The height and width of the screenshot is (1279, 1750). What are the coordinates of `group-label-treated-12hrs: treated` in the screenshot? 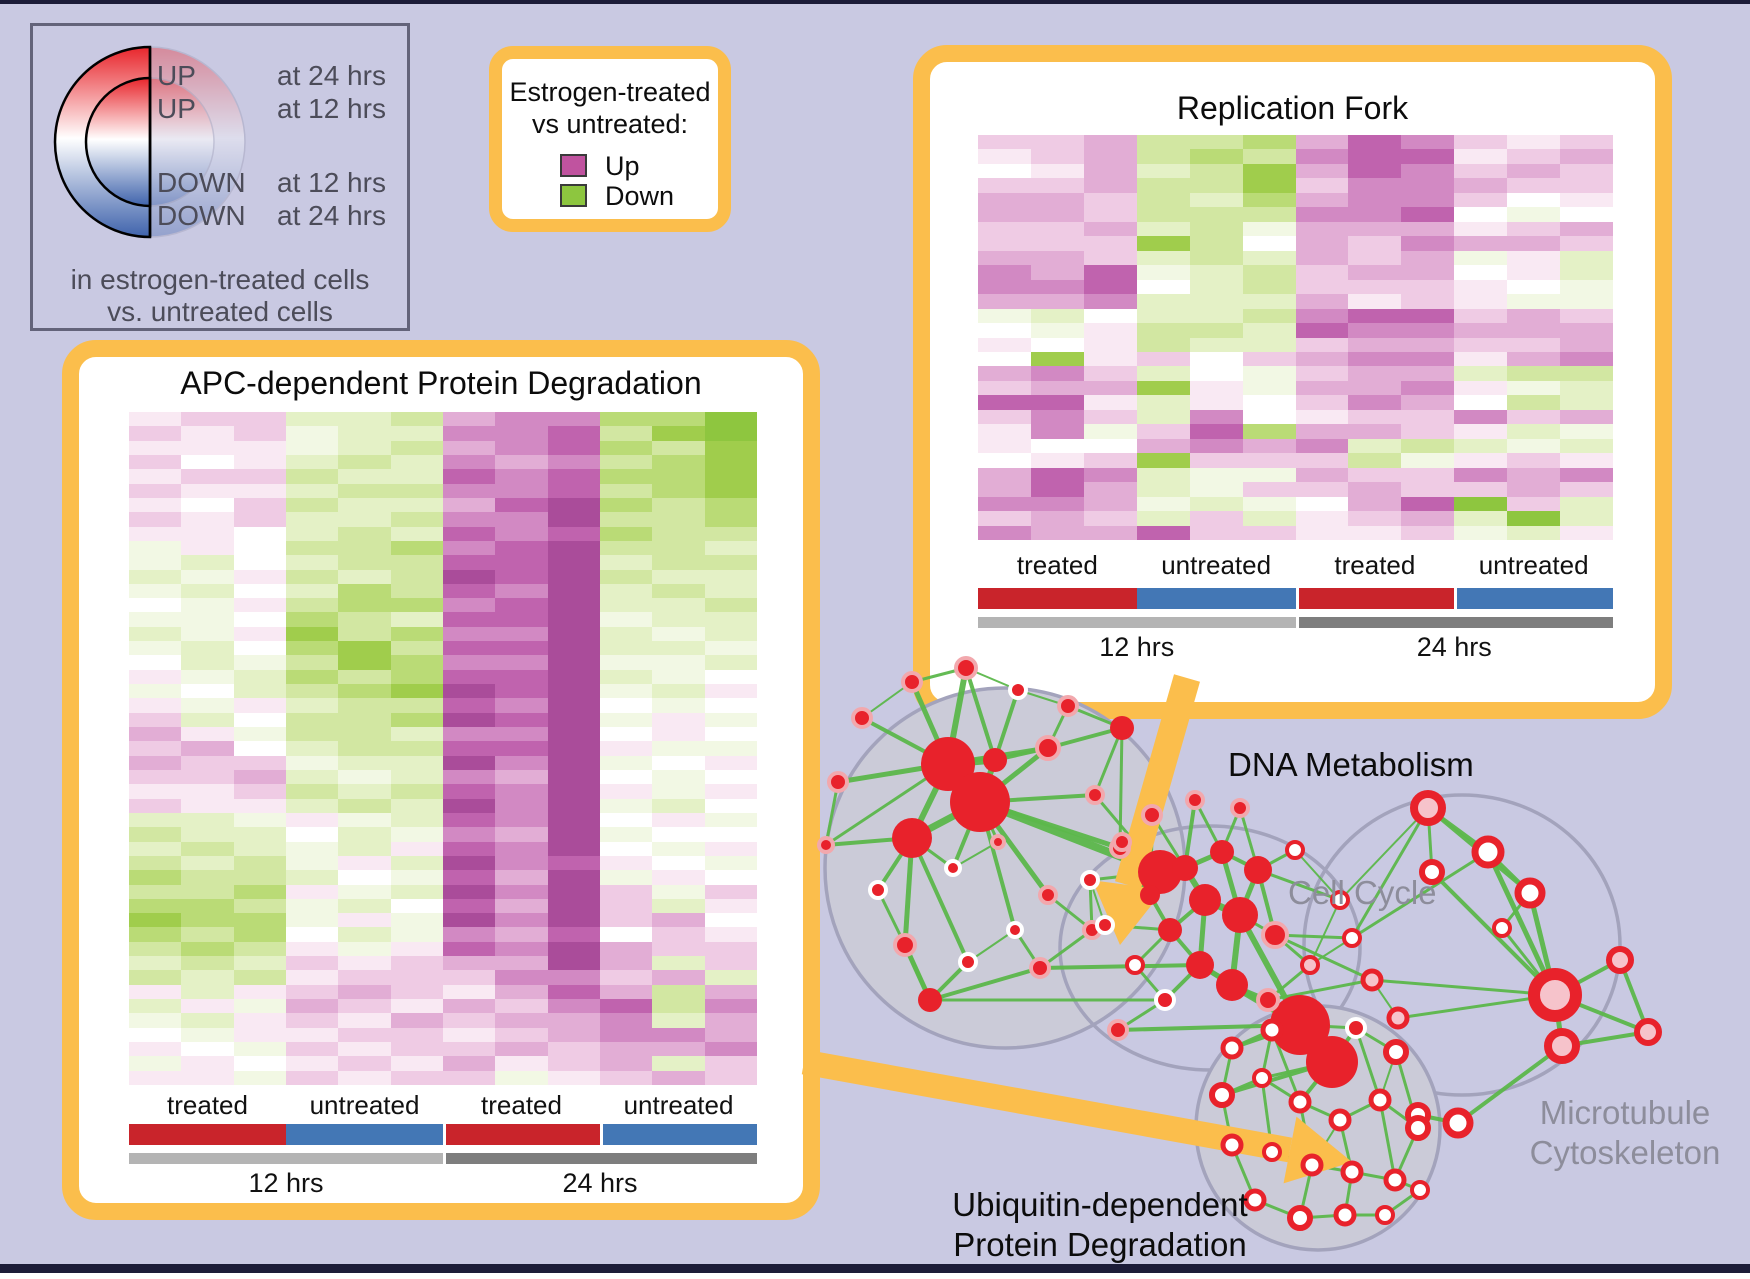 It's located at (1057, 565).